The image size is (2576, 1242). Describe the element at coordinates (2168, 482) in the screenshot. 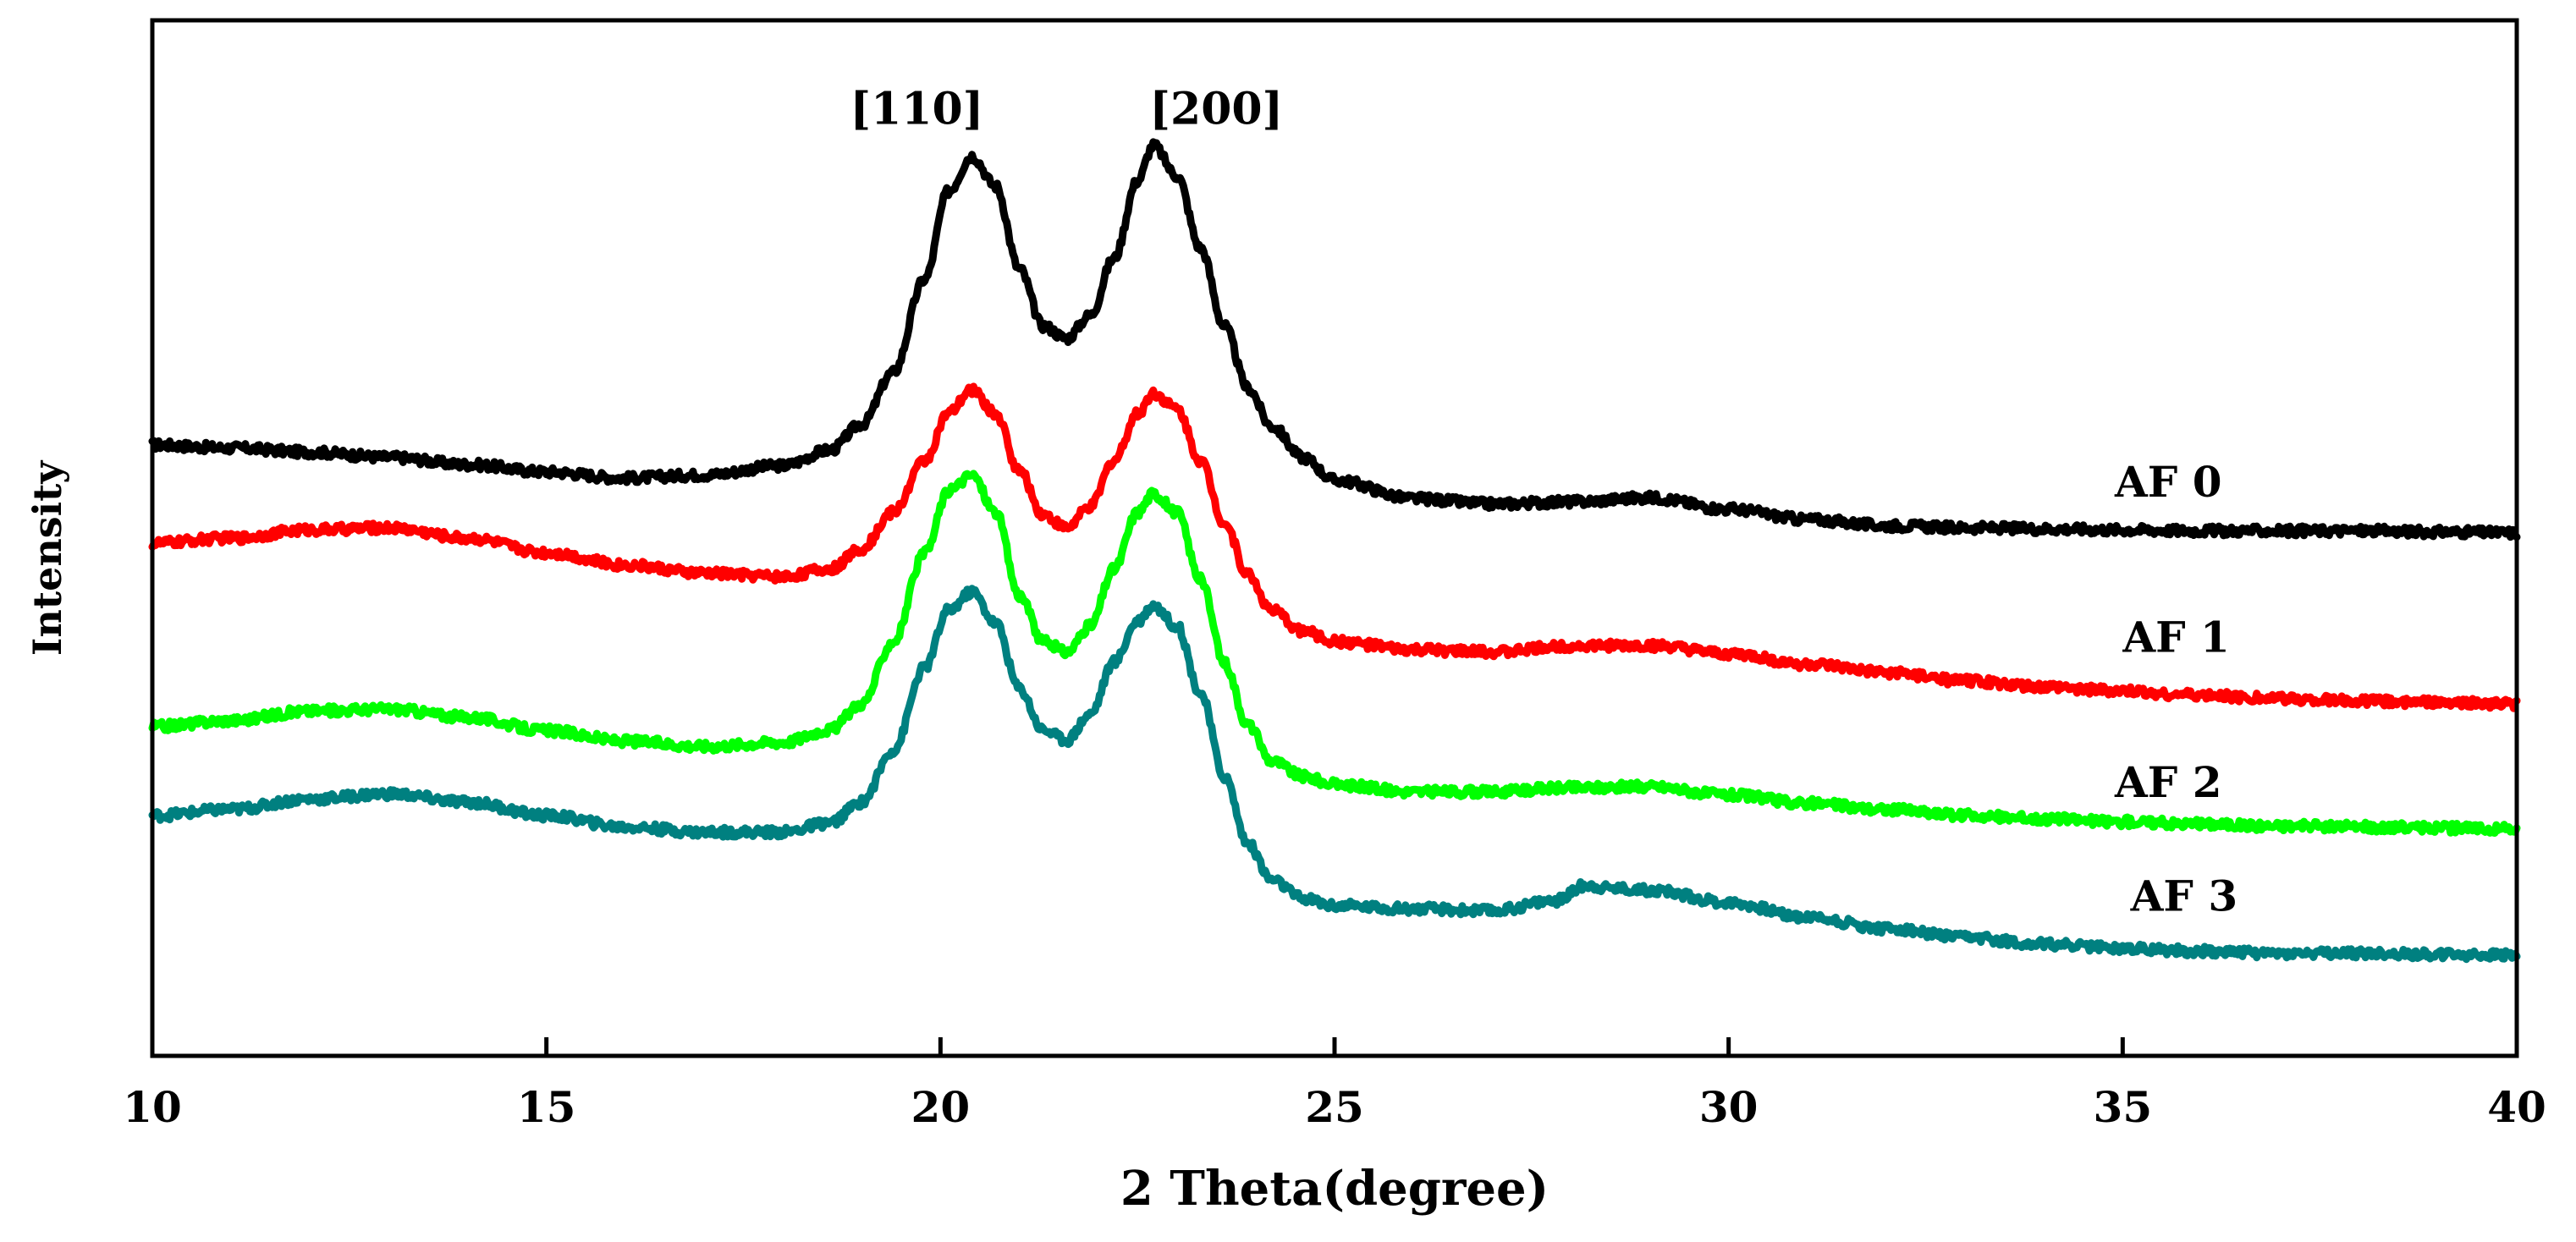

I see `series-label: AF 0` at that location.